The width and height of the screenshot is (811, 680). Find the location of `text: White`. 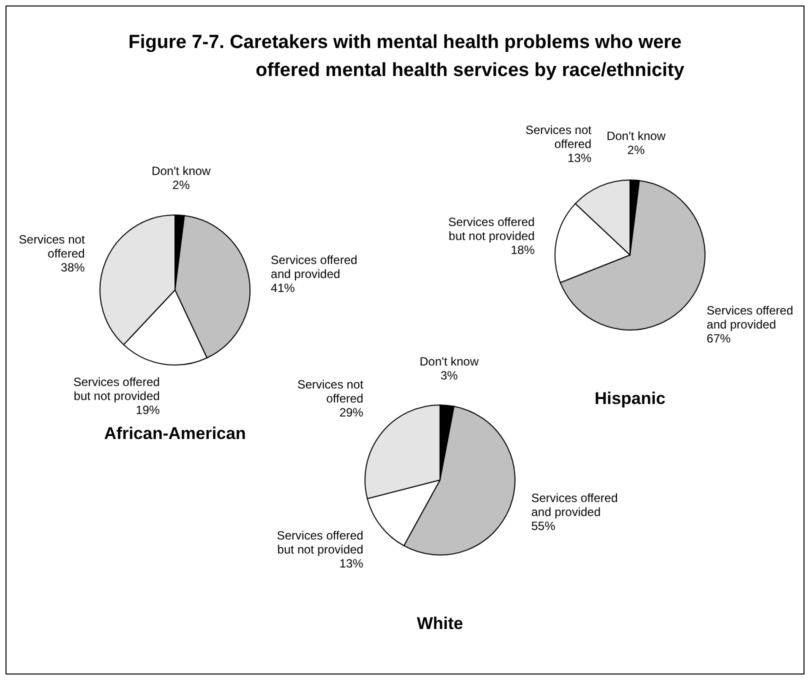

text: White is located at coordinates (440, 623).